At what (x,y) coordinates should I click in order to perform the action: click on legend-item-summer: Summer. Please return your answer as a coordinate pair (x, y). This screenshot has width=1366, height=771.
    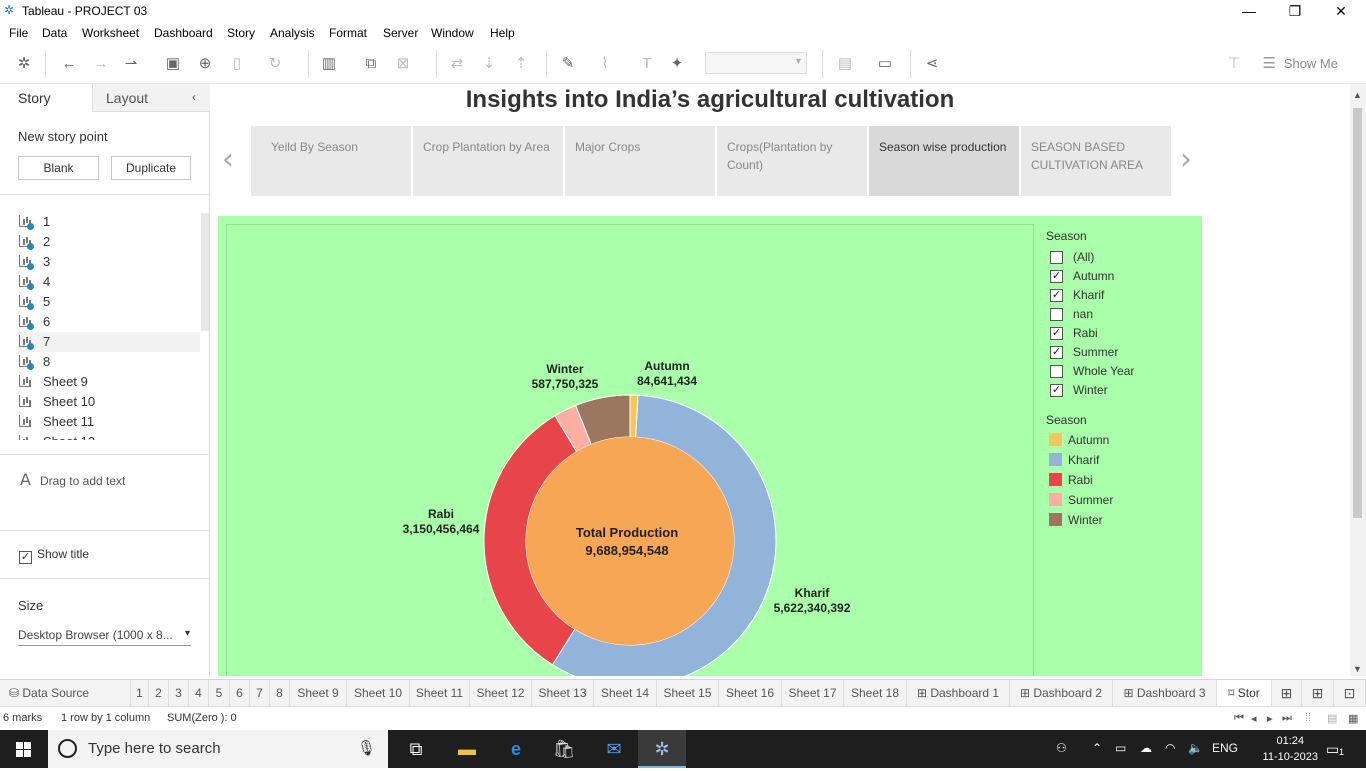
    Looking at the image, I should click on (1121, 500).